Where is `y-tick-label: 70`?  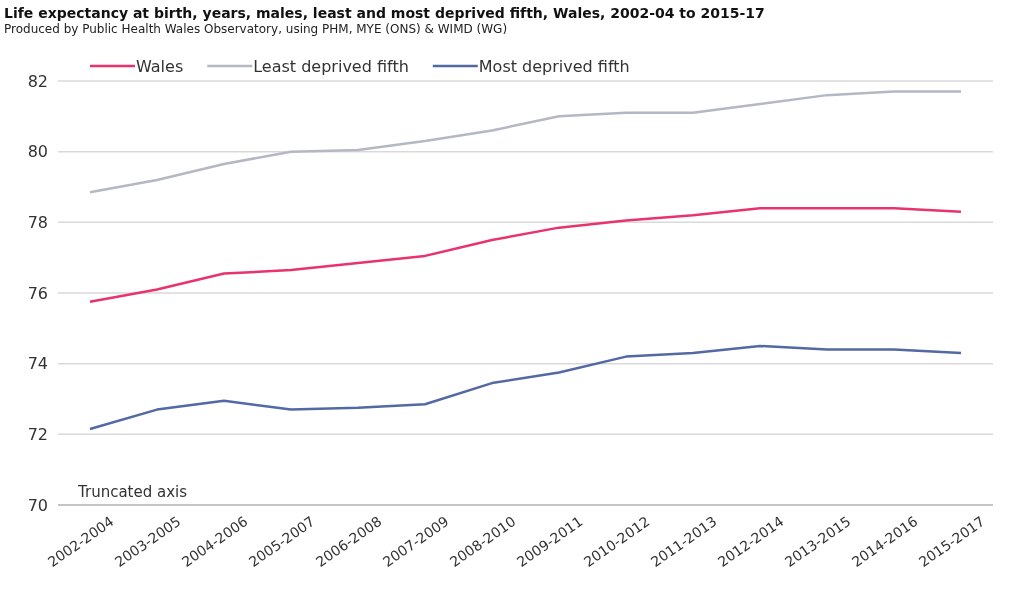
y-tick-label: 70 is located at coordinates (37, 505).